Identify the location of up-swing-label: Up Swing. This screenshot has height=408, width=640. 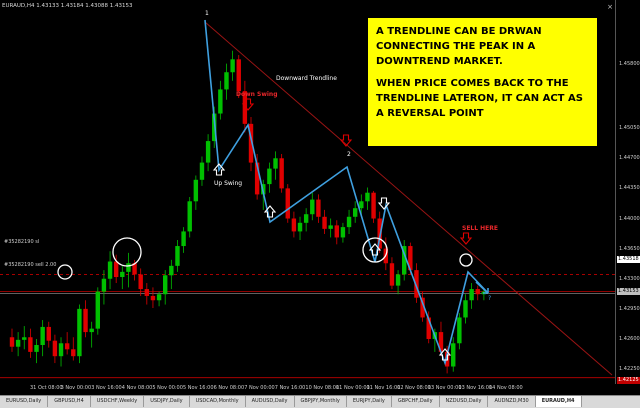
(228, 183).